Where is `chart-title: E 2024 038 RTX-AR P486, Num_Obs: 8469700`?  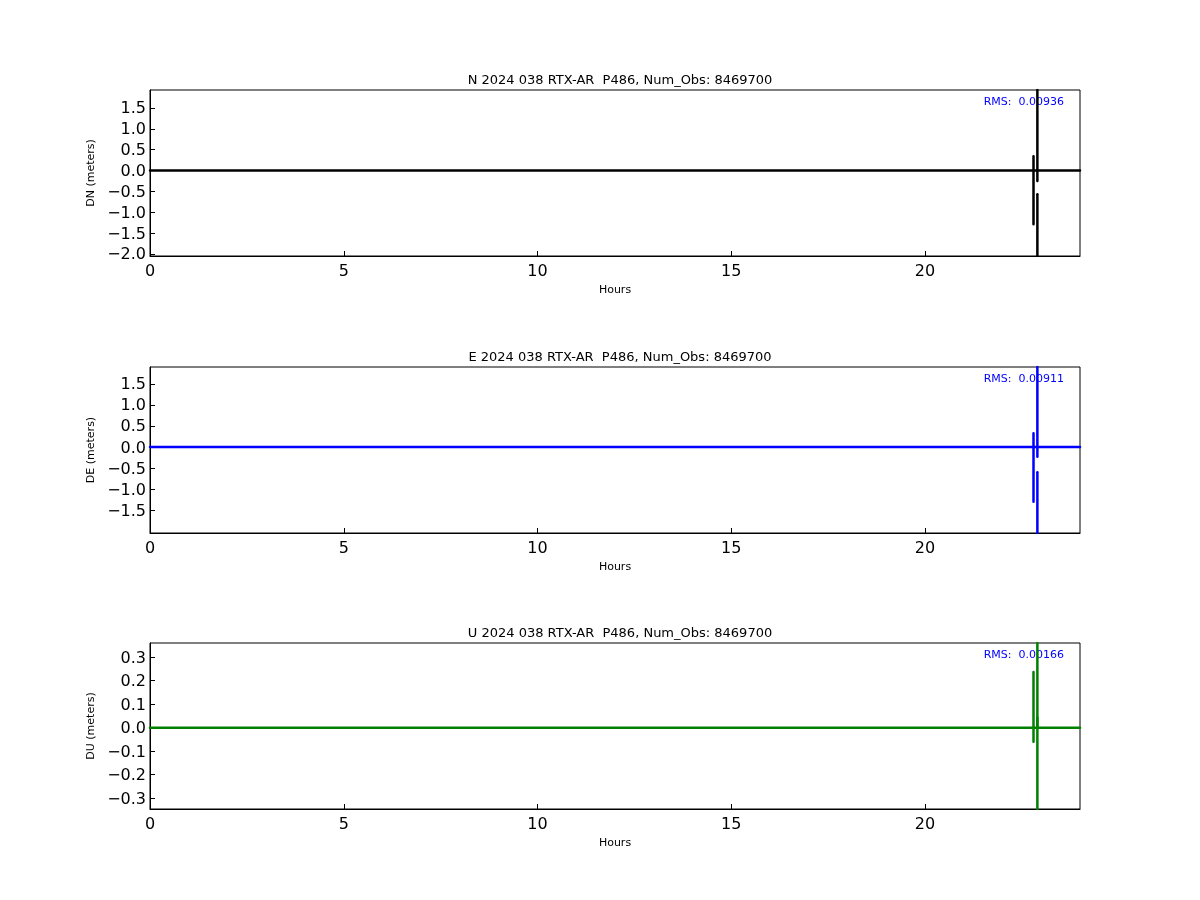 chart-title: E 2024 038 RTX-AR P486, Num_Obs: 8469700 is located at coordinates (620, 356).